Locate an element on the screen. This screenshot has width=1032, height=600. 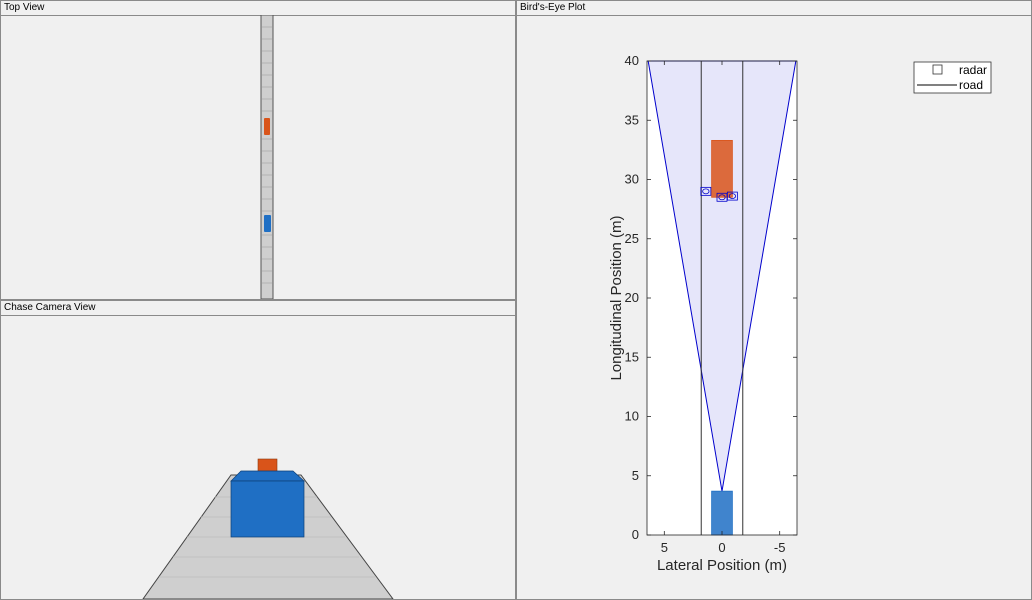
top-road-markings is located at coordinates (267, 155).